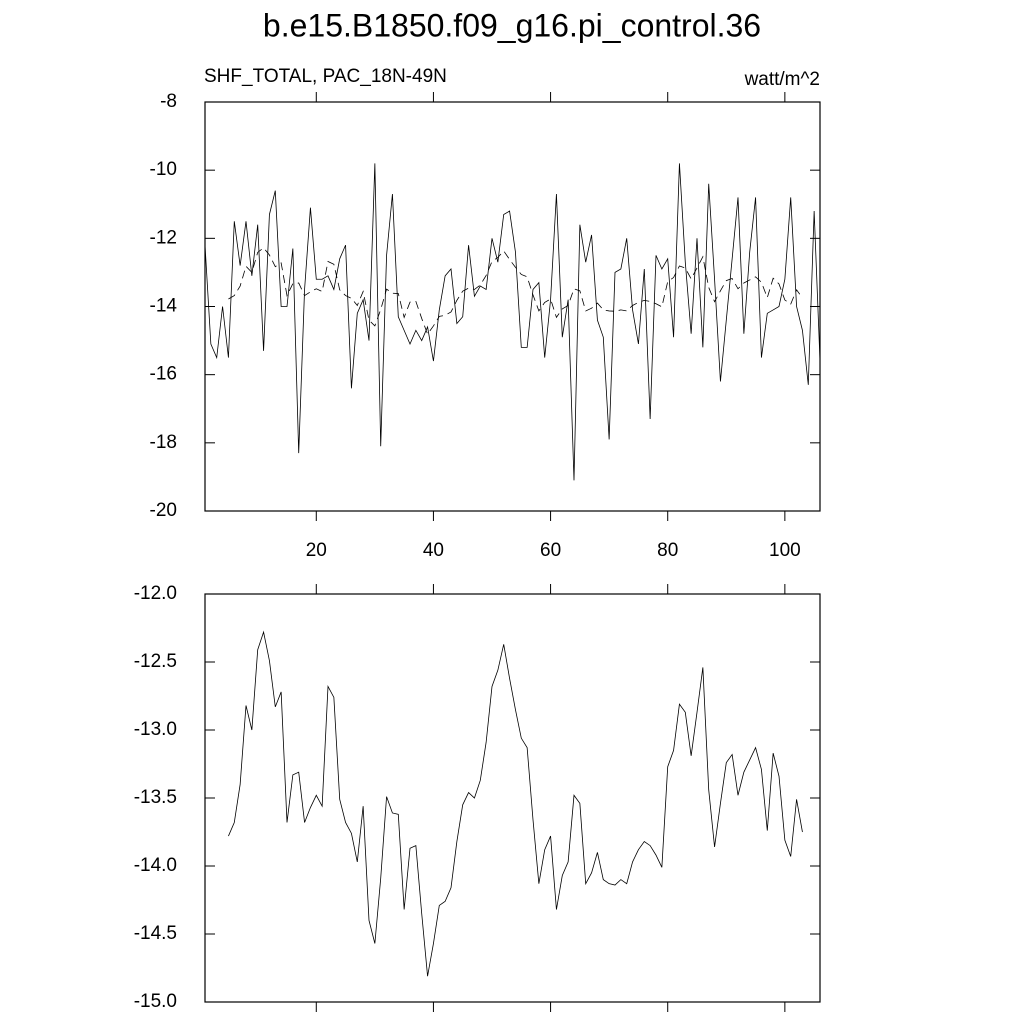  What do you see at coordinates (155, 797) in the screenshot?
I see `y-tick-label: -13.5` at bounding box center [155, 797].